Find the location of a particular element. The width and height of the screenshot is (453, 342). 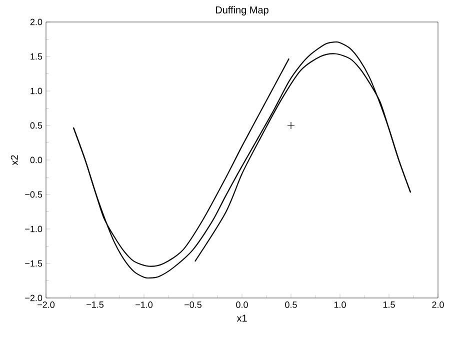

x-tick-label: −1.0 is located at coordinates (144, 305).